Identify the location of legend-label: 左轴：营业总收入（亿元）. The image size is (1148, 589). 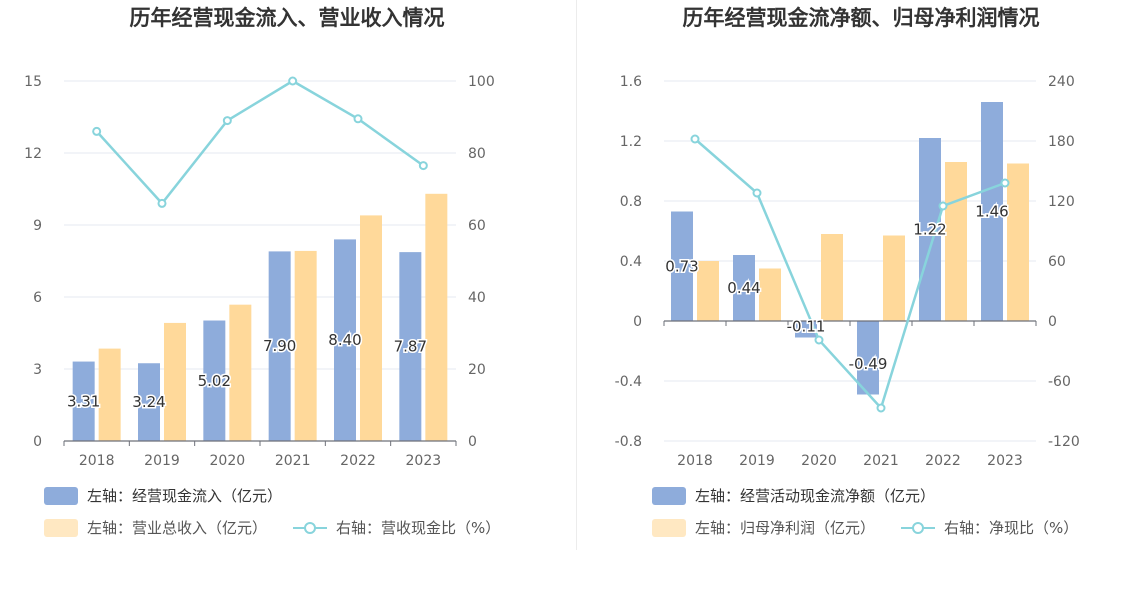
(177, 528).